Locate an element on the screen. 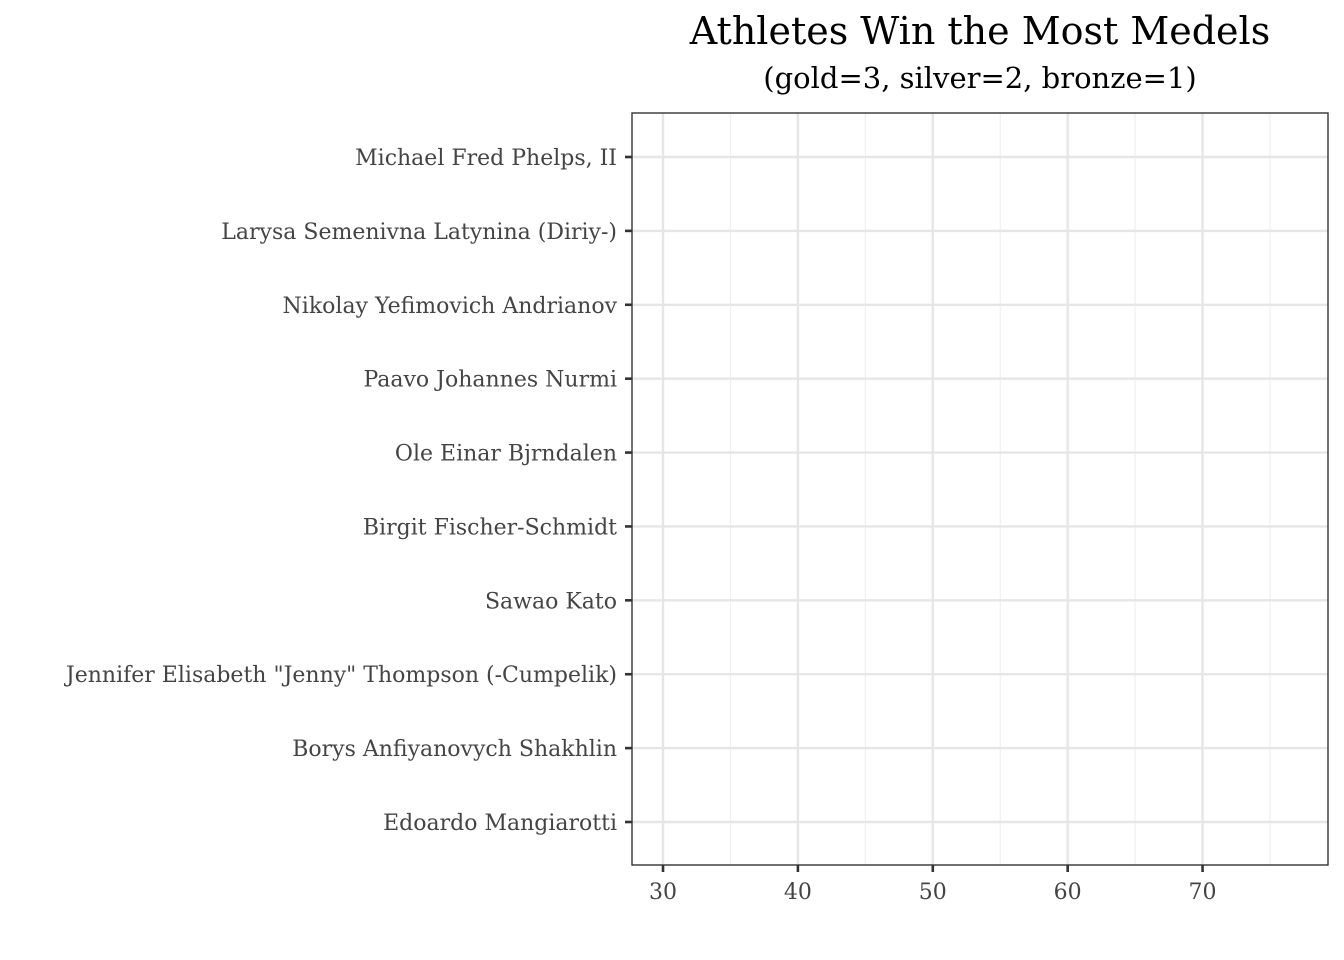 This screenshot has width=1344, height=960. x-tick-label: 50 is located at coordinates (933, 892).